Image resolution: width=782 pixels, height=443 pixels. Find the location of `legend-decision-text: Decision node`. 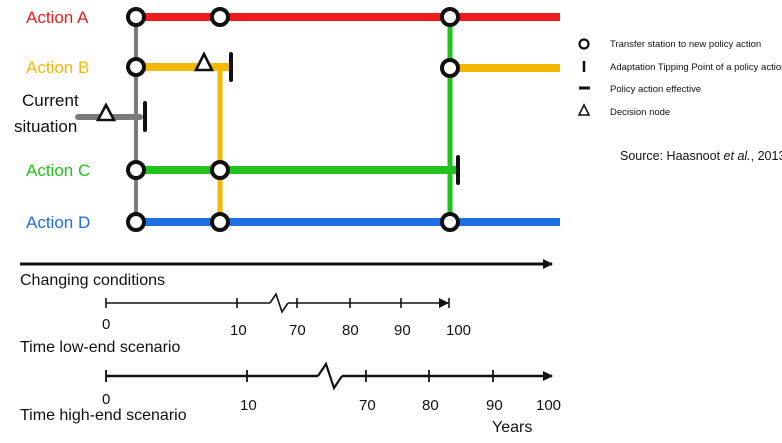

legend-decision-text: Decision node is located at coordinates (640, 112).